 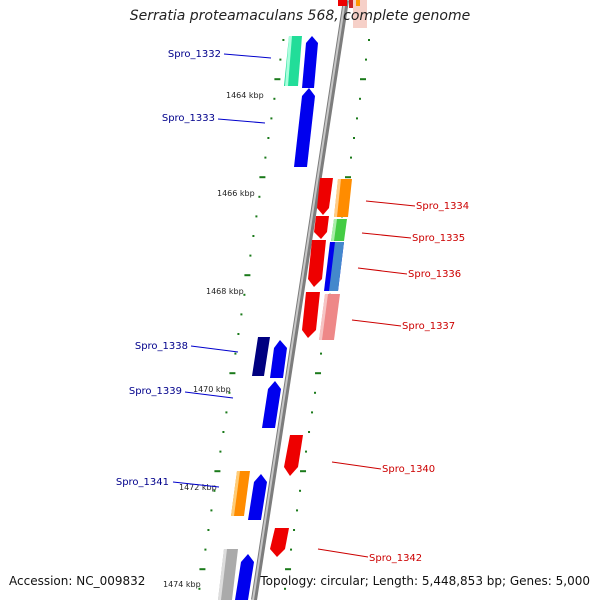 I want to click on gene-label-spro-1337: Spro_1337, so click(x=428, y=326).